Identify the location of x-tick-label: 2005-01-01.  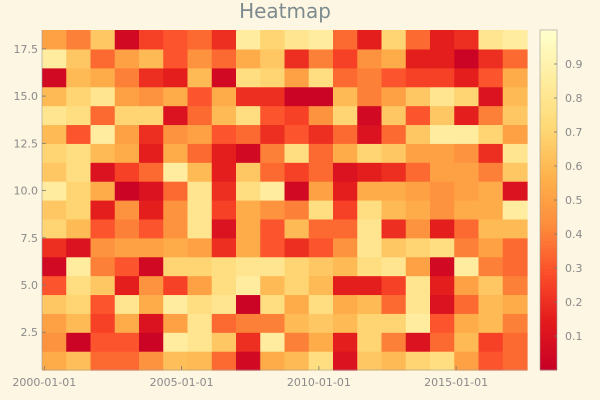
(182, 382).